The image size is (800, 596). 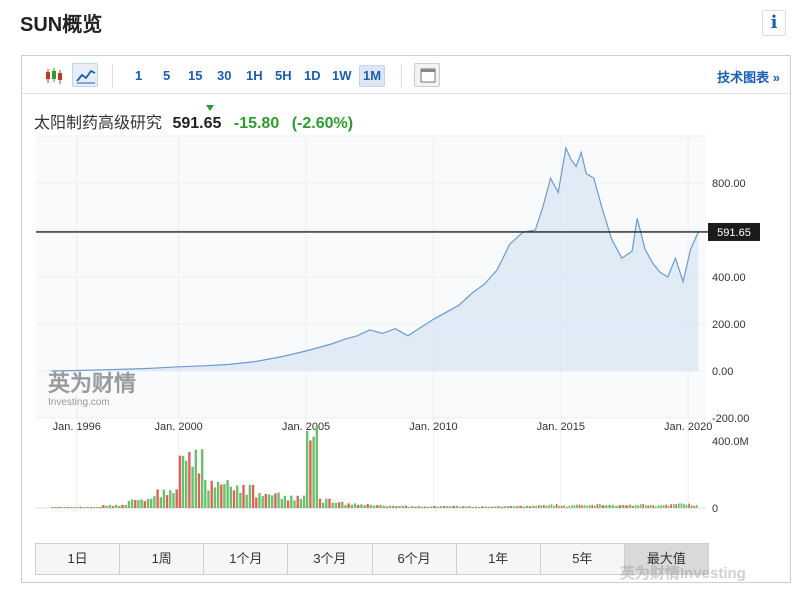 What do you see at coordinates (78, 559) in the screenshot?
I see `range-button-0: 1日` at bounding box center [78, 559].